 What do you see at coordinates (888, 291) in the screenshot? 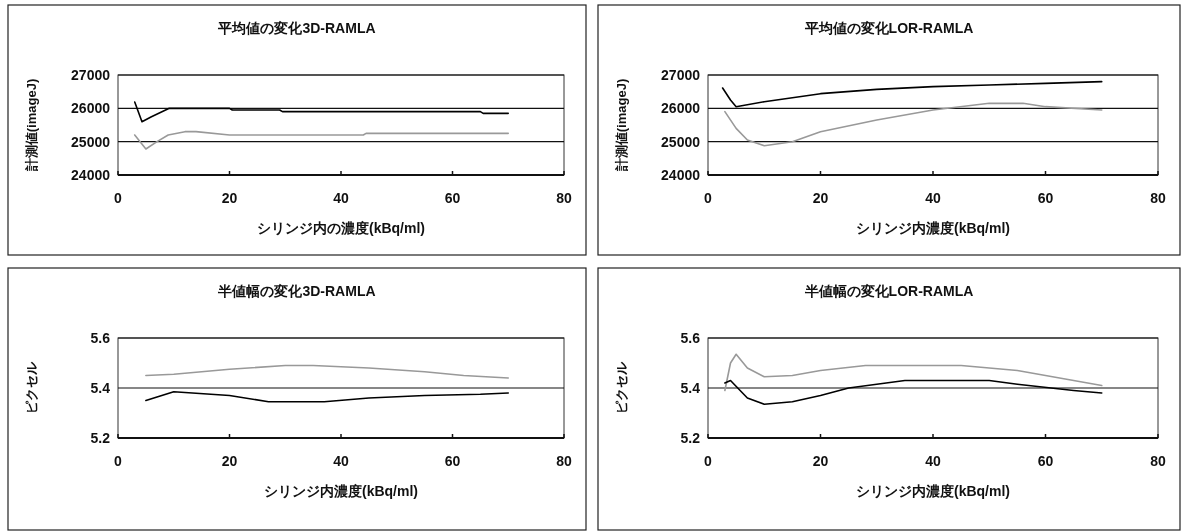
I see `chart-title: 半値幅の変化LOR-RAMLA` at bounding box center [888, 291].